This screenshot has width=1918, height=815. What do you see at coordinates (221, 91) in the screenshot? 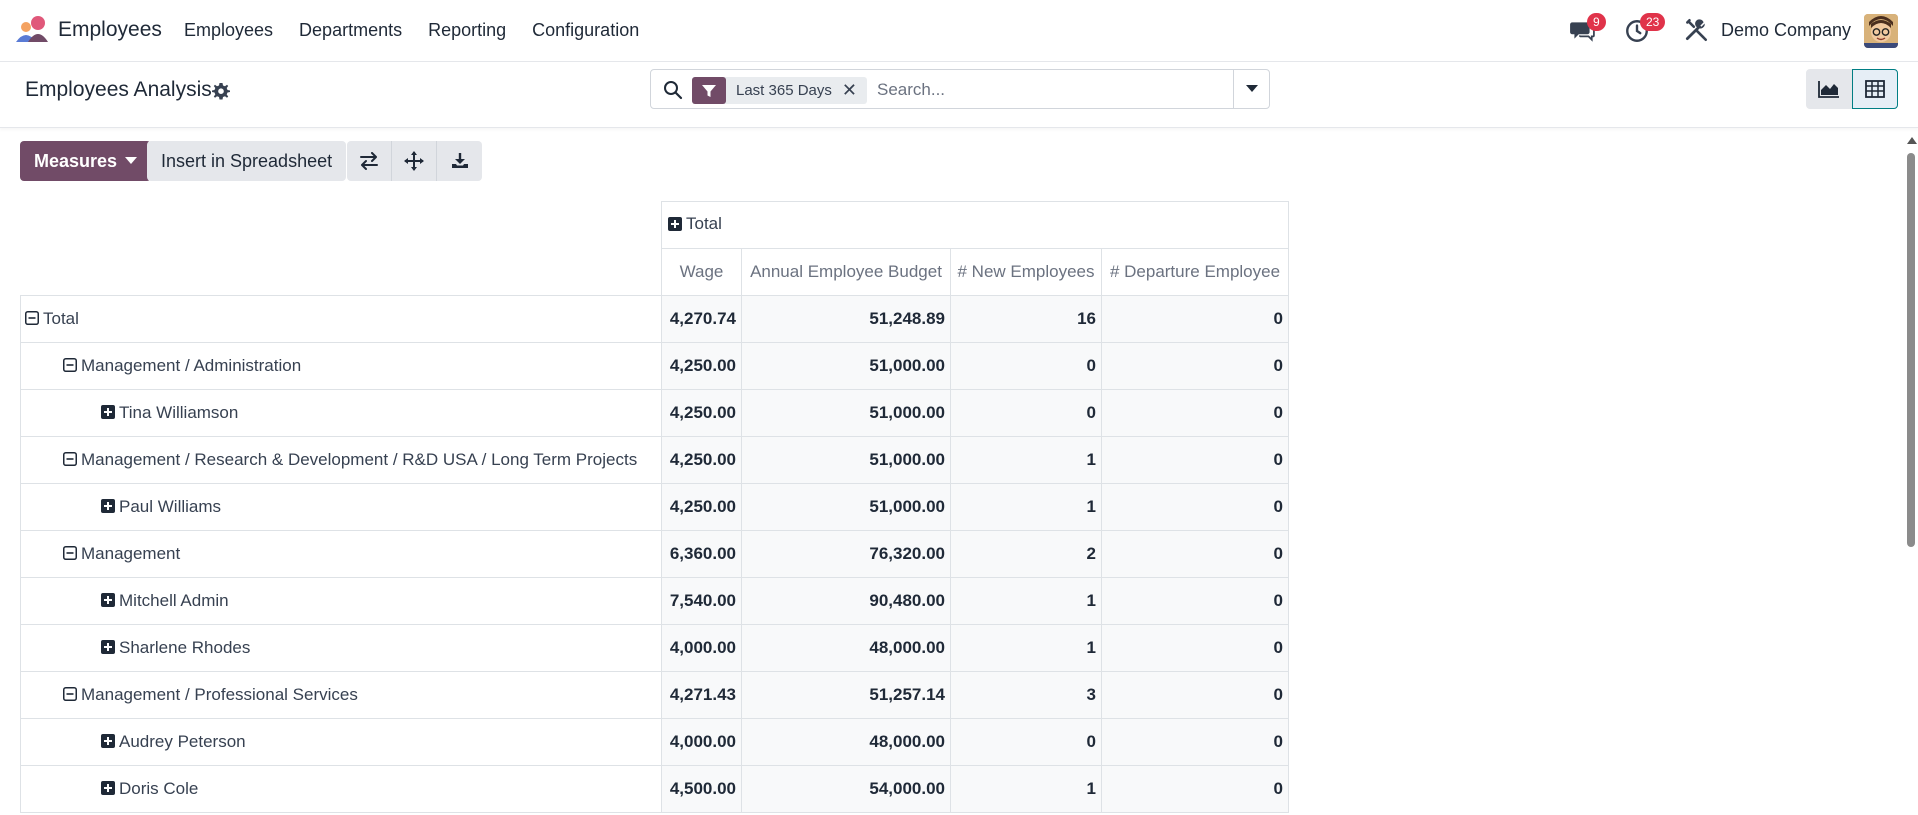
I see `gear-icon` at bounding box center [221, 91].